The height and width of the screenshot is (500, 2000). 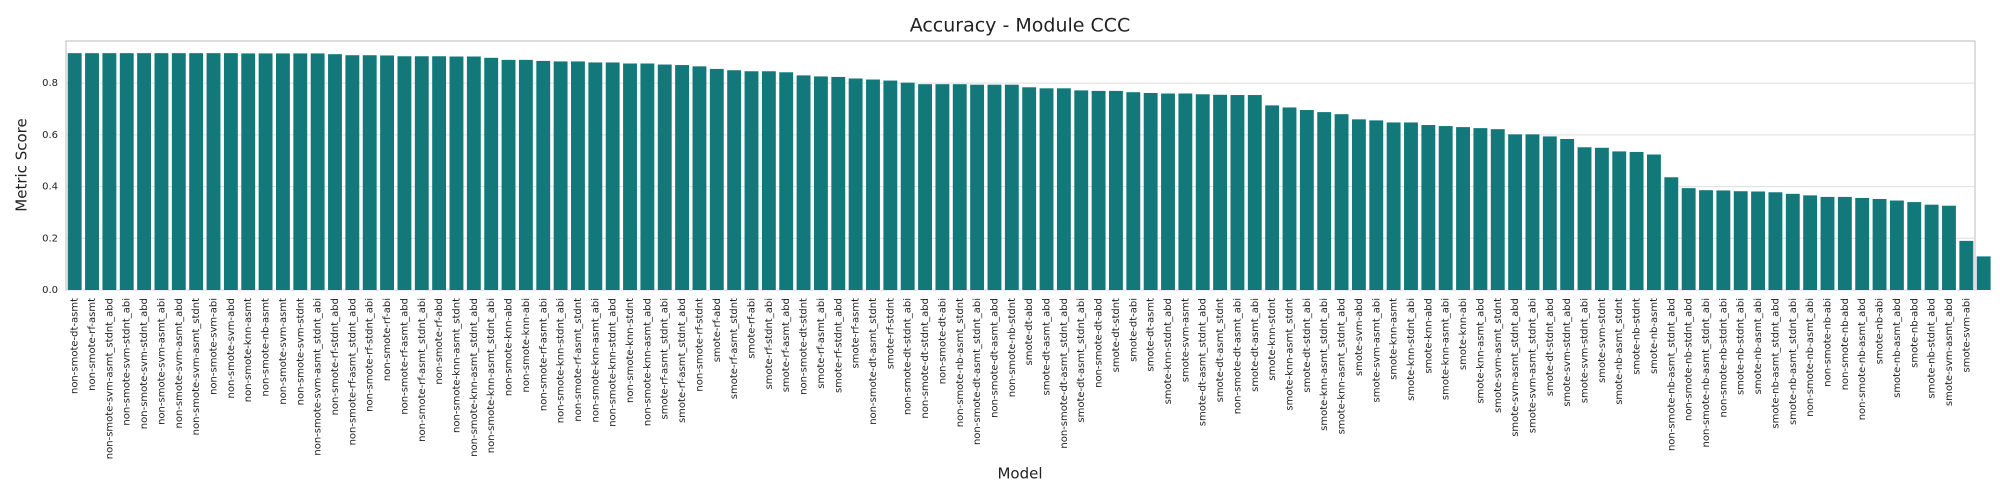 I want to click on y-tick-label: 0.4, so click(x=50, y=187).